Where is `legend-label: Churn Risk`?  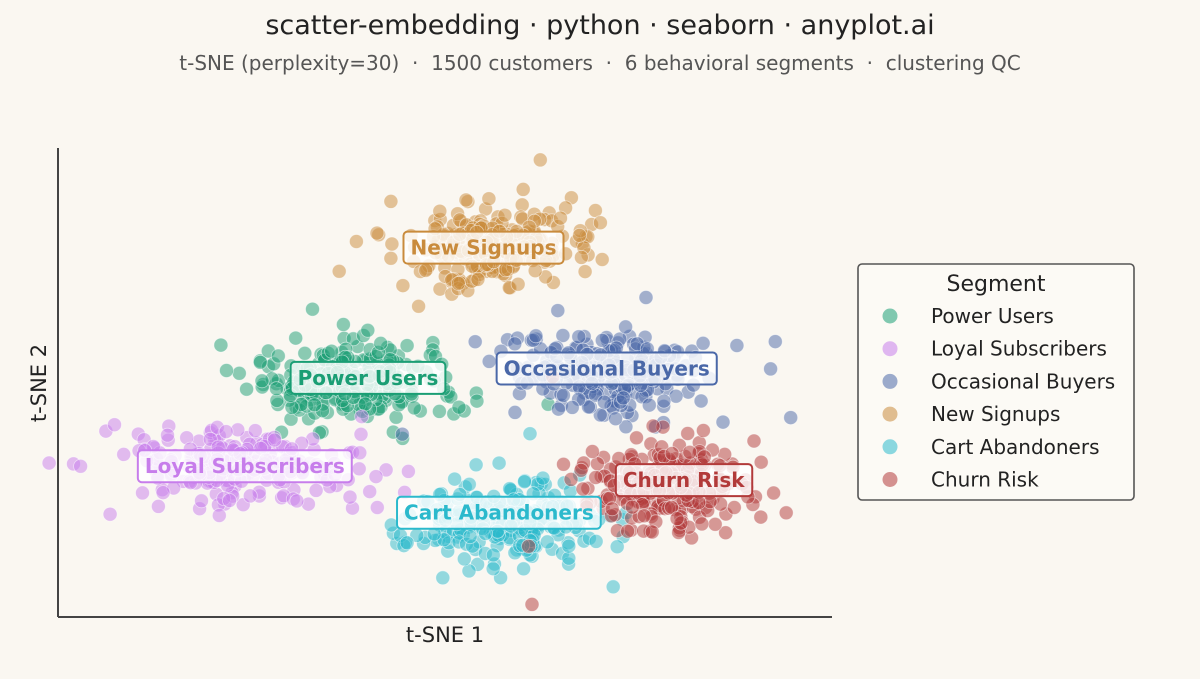
legend-label: Churn Risk is located at coordinates (985, 480).